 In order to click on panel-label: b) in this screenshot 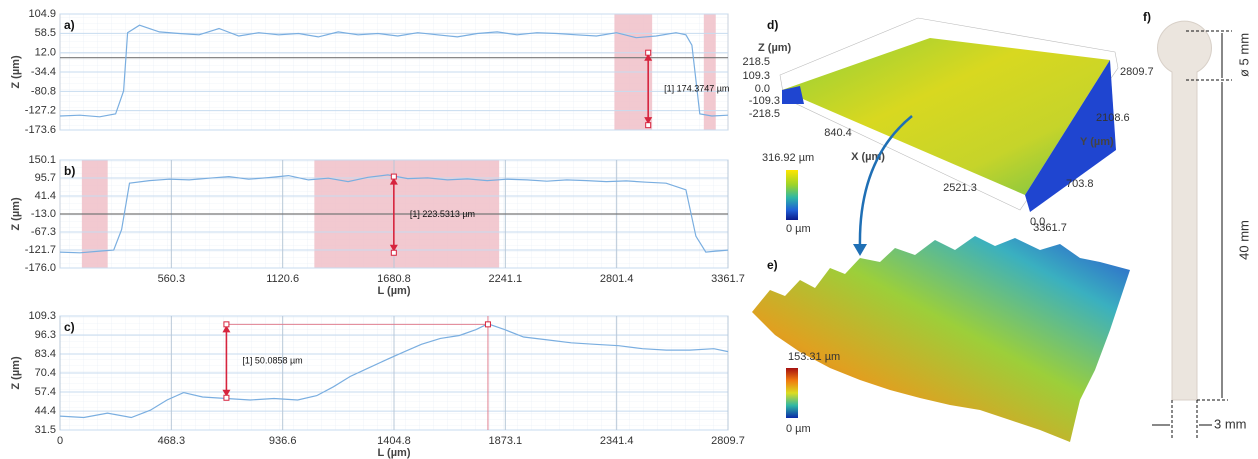, I will do `click(69, 171)`.